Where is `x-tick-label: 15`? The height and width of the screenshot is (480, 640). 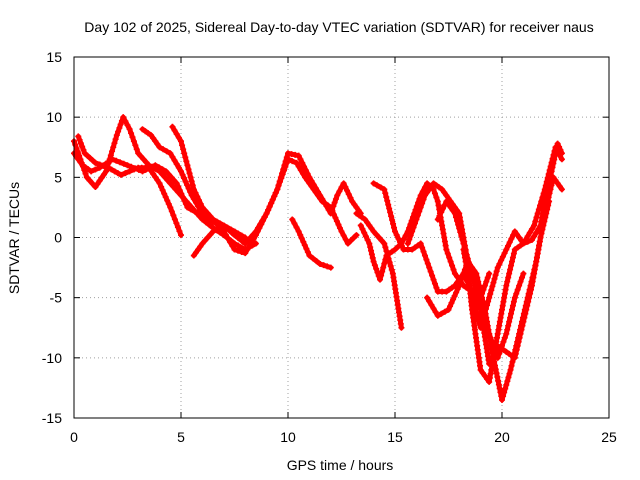
x-tick-label: 15 is located at coordinates (395, 437).